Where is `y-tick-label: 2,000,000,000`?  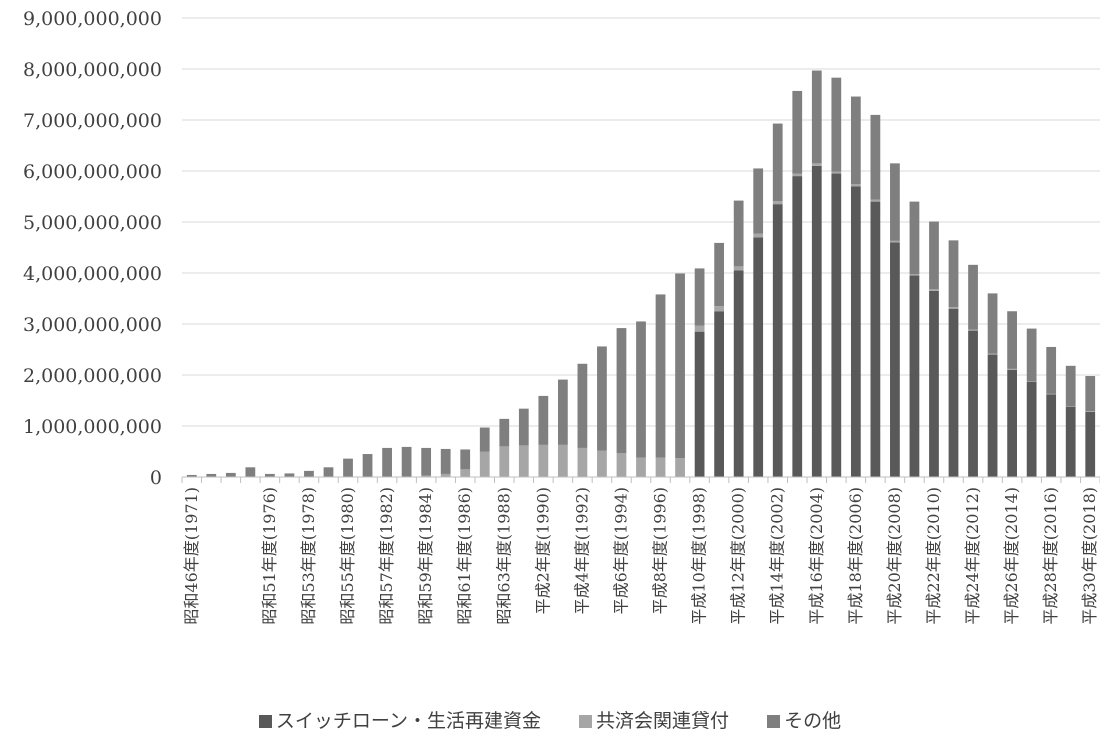 y-tick-label: 2,000,000,000 is located at coordinates (92, 376).